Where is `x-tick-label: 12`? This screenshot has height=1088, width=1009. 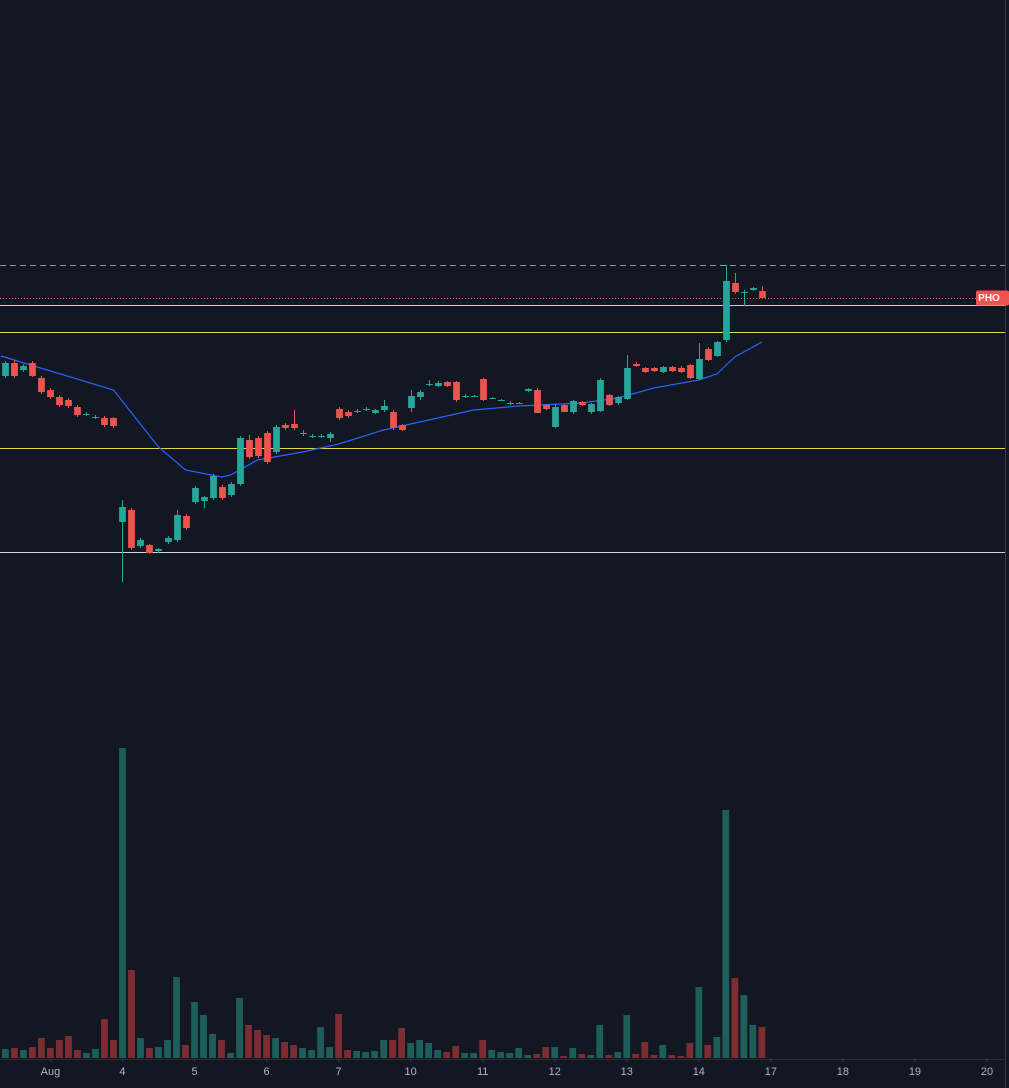
x-tick-label: 12 is located at coordinates (555, 1072).